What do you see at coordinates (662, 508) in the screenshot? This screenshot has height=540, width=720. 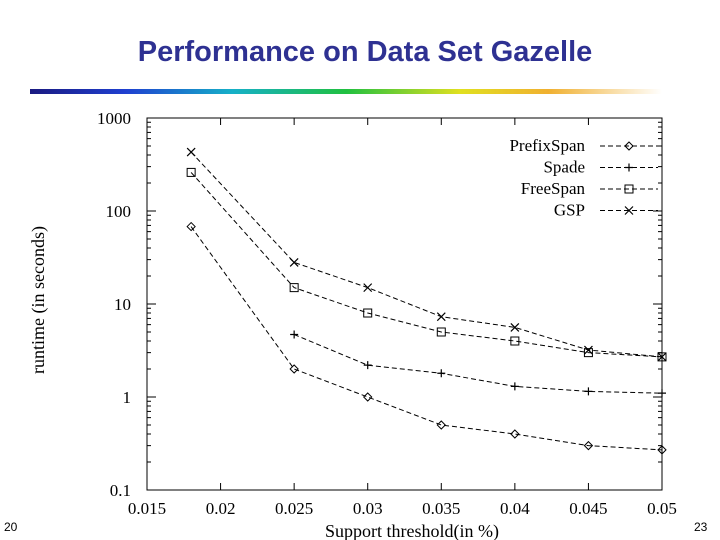 I see `x-tick-label: 0.05` at bounding box center [662, 508].